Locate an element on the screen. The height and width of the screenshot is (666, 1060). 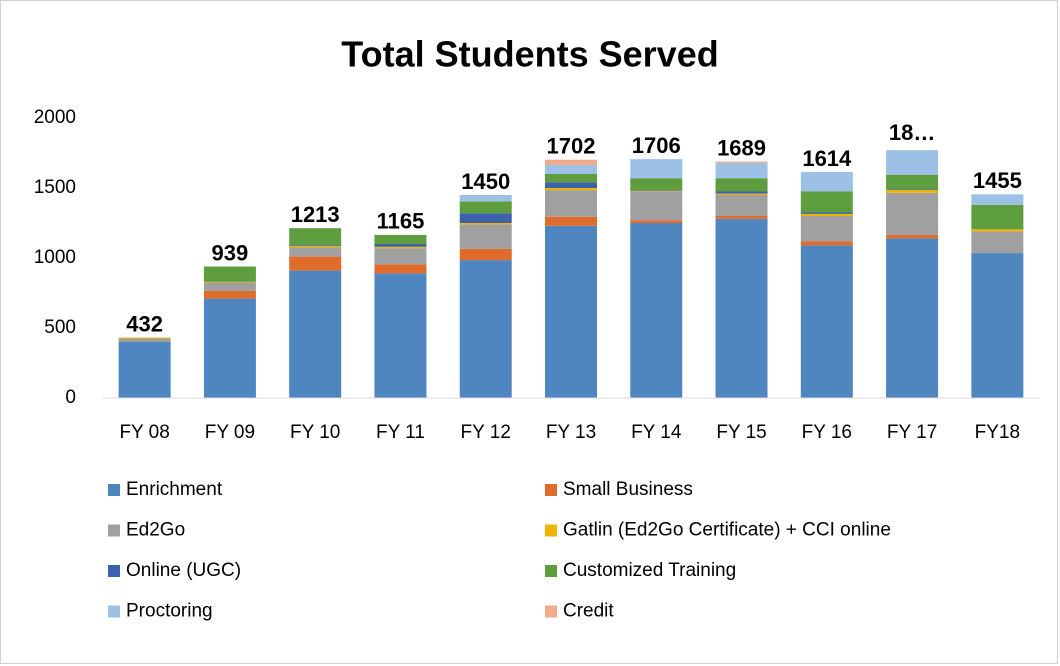
x-tick-label: FY 13 is located at coordinates (571, 432).